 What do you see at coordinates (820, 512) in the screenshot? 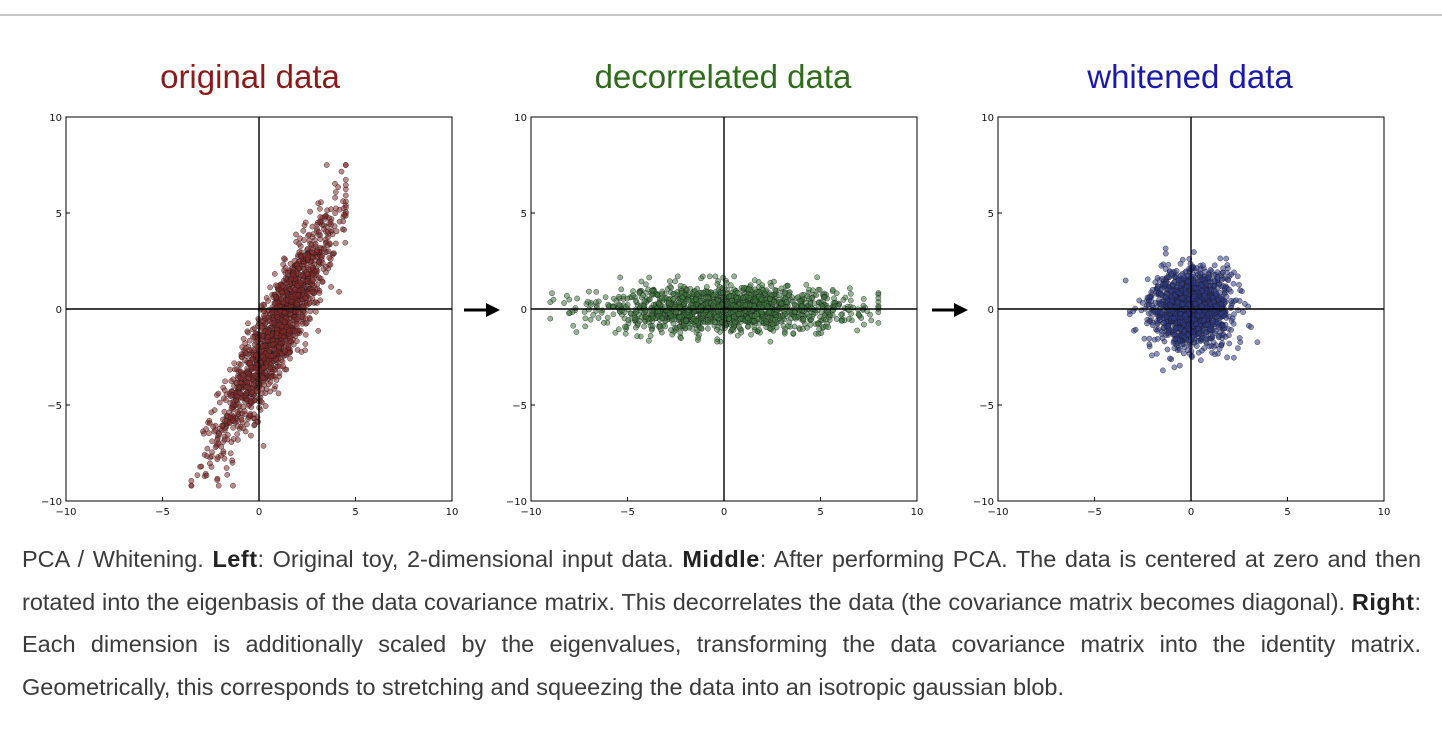
I see `x-tick-label: 5` at bounding box center [820, 512].